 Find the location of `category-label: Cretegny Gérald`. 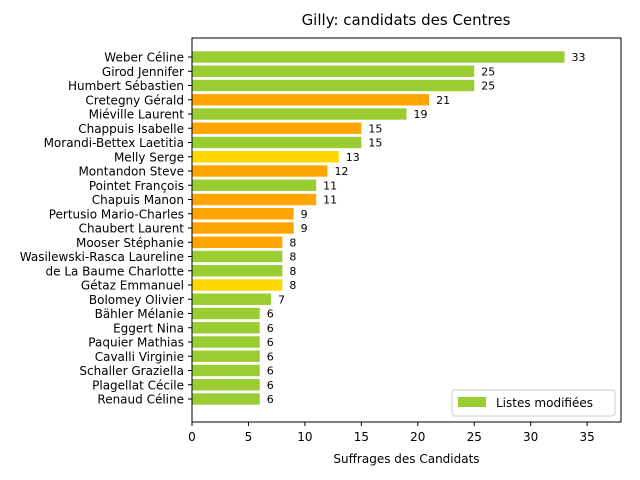

category-label: Cretegny Gérald is located at coordinates (134, 100).